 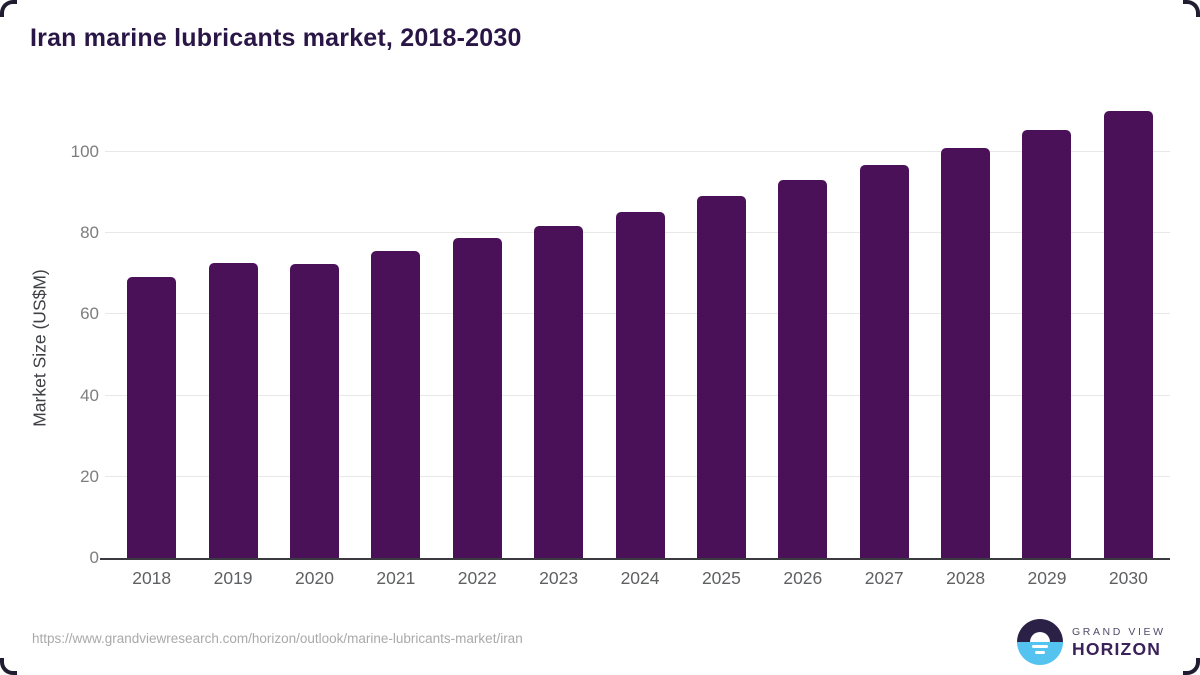 I want to click on bar-slot-2026, so click(x=802, y=328).